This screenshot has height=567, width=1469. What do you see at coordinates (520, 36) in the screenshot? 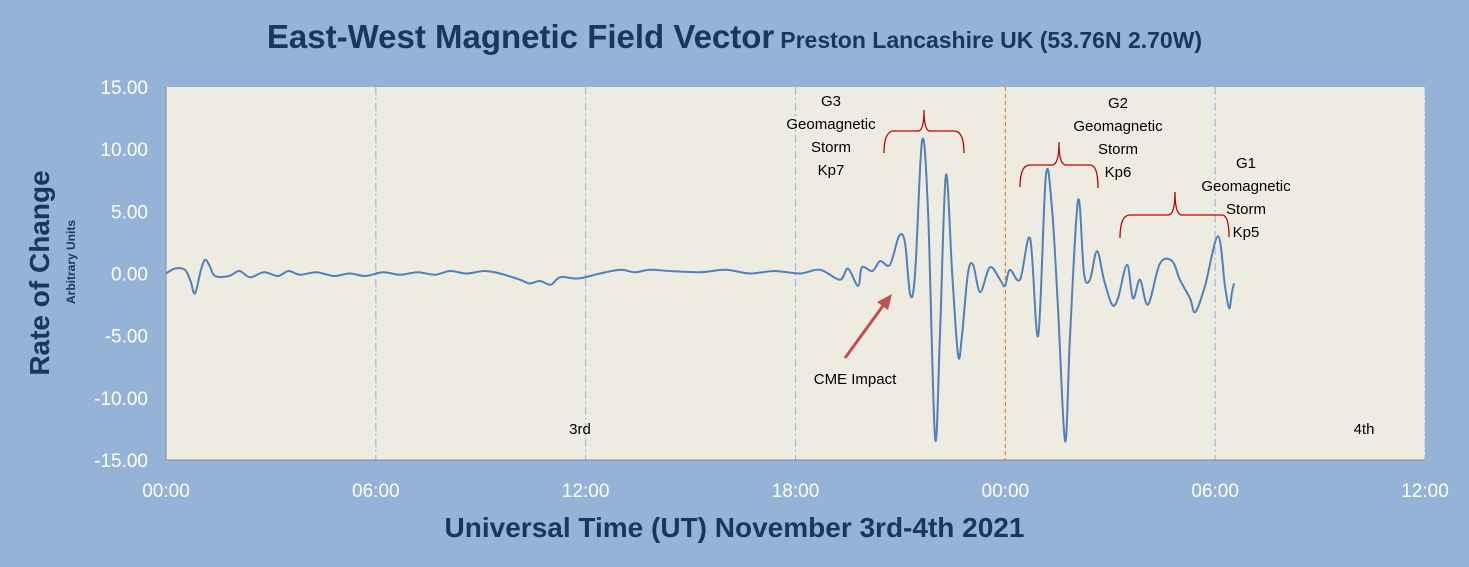
I see `title-main: East-West Magnetic Field Vector` at bounding box center [520, 36].